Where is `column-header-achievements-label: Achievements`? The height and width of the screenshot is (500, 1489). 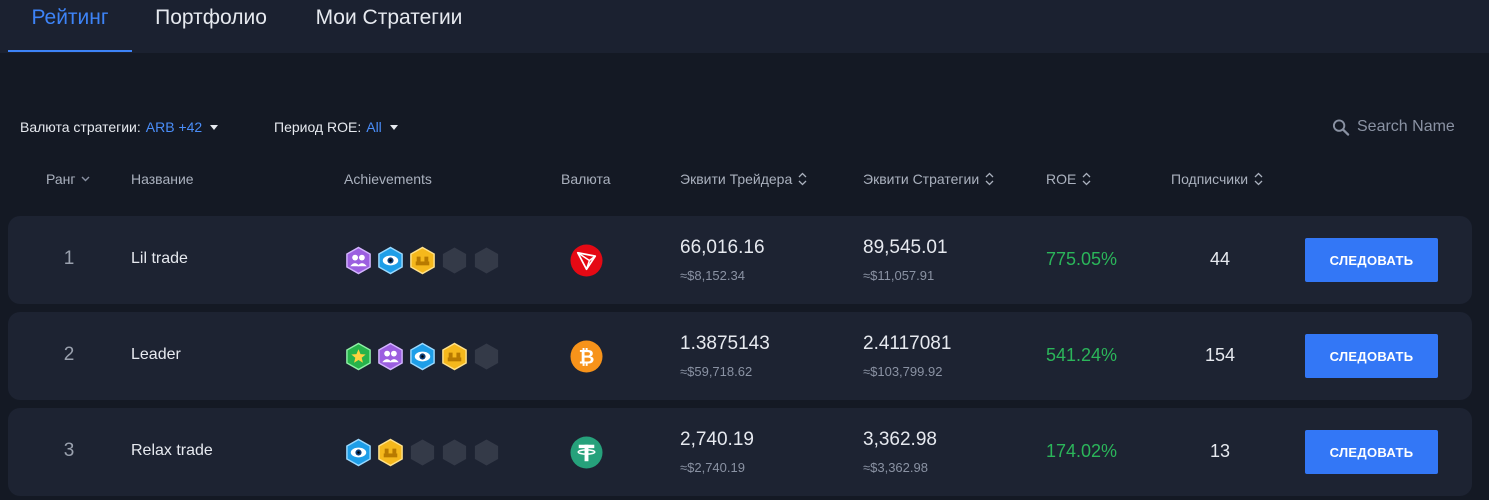
column-header-achievements-label: Achievements is located at coordinates (388, 179).